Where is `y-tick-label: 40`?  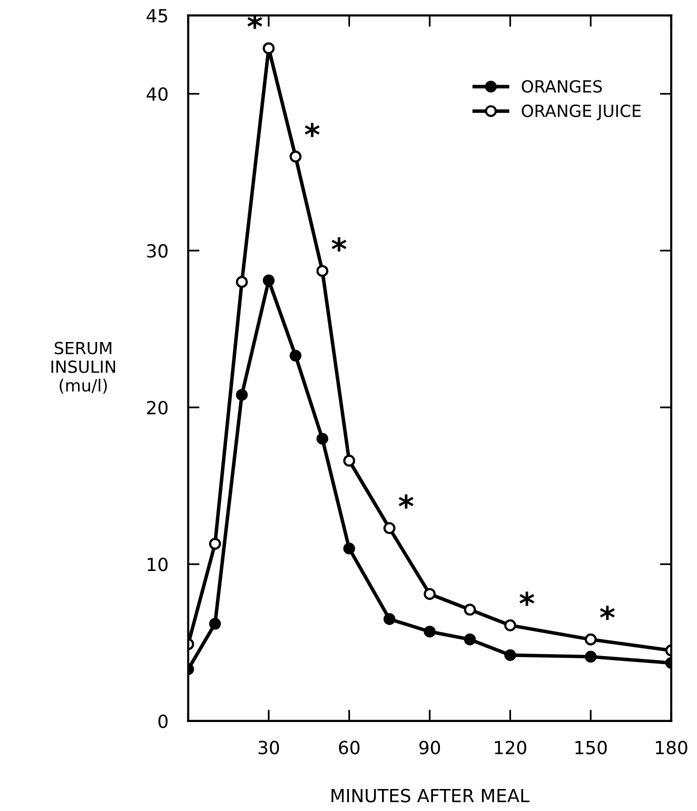 y-tick-label: 40 is located at coordinates (157, 94).